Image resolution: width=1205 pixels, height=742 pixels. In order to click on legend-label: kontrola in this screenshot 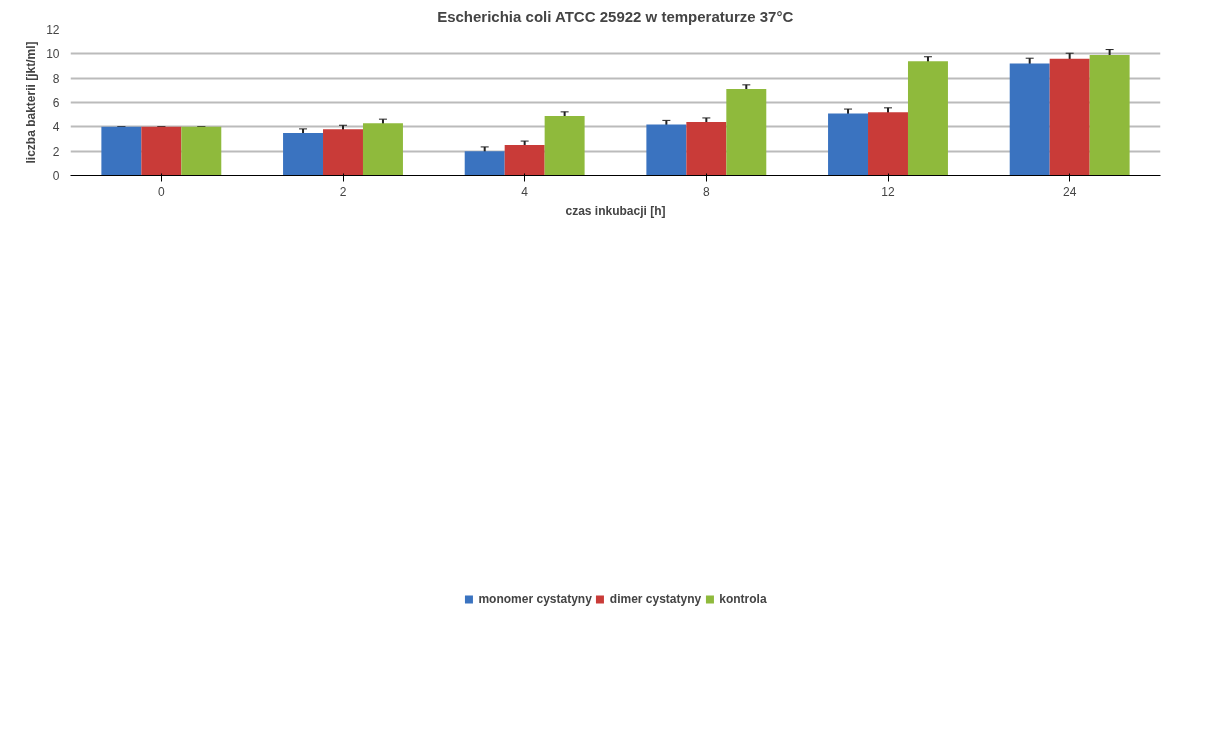, I will do `click(743, 599)`.